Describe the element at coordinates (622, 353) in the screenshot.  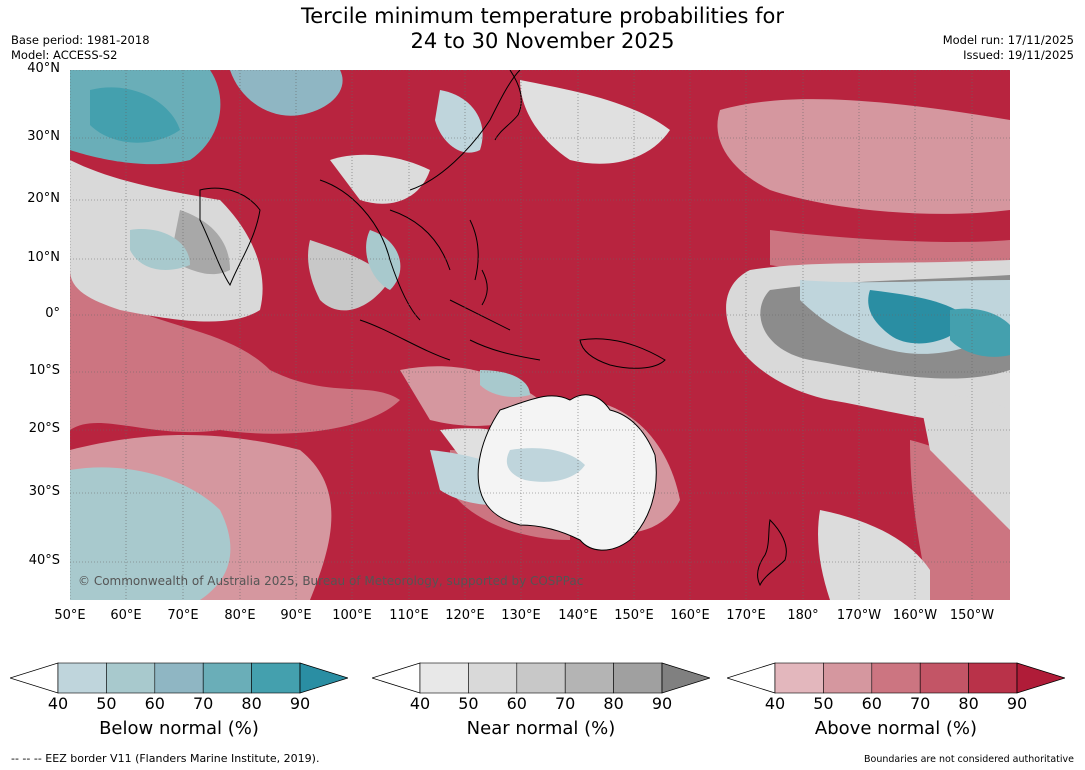
I see `papua-new-guinea` at that location.